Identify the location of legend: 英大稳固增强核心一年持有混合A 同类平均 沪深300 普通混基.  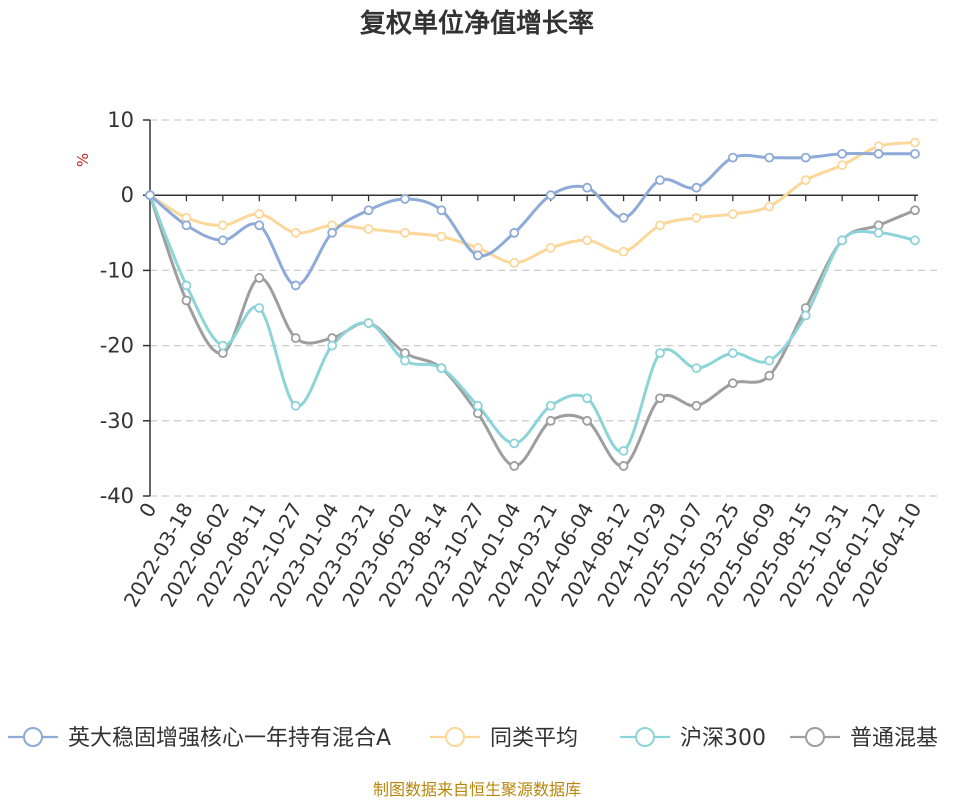
(473, 738).